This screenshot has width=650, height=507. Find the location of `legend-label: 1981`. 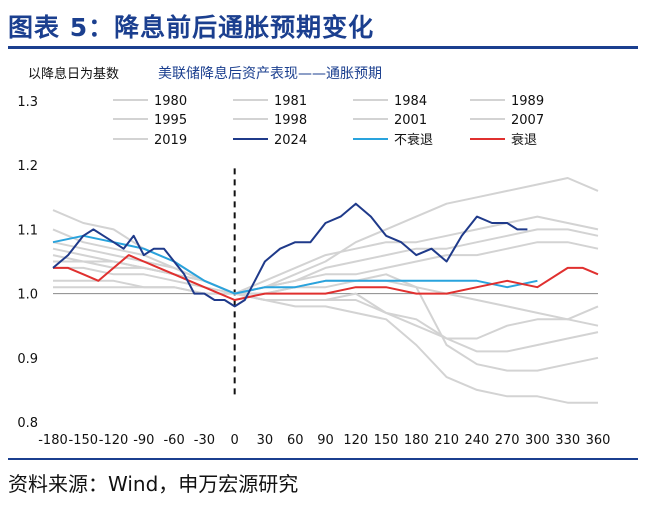

legend-label: 1981 is located at coordinates (290, 101).